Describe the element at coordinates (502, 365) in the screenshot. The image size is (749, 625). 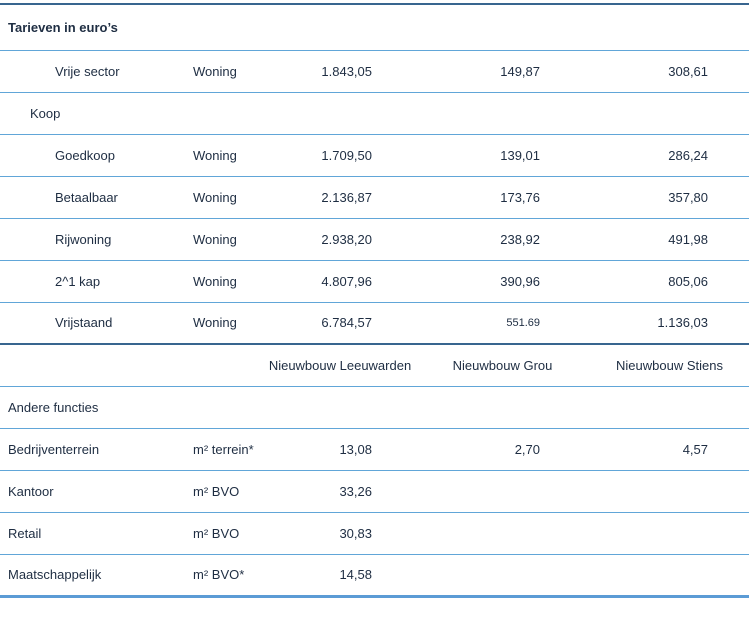
I see `column-header-grou: Nieuwbouw Grou` at that location.